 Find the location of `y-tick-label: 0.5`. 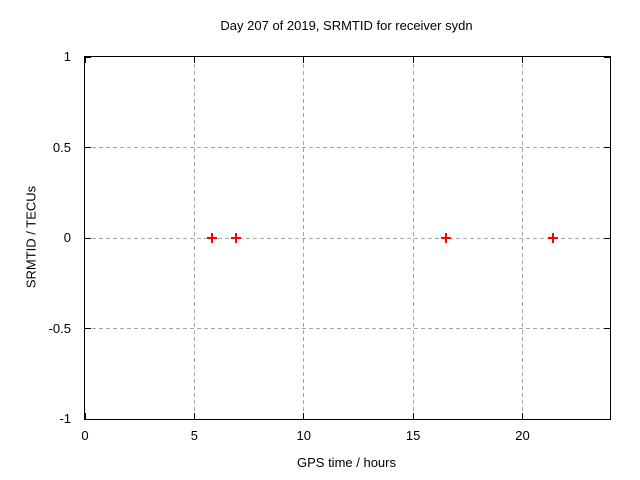

y-tick-label: 0.5 is located at coordinates (61, 147).